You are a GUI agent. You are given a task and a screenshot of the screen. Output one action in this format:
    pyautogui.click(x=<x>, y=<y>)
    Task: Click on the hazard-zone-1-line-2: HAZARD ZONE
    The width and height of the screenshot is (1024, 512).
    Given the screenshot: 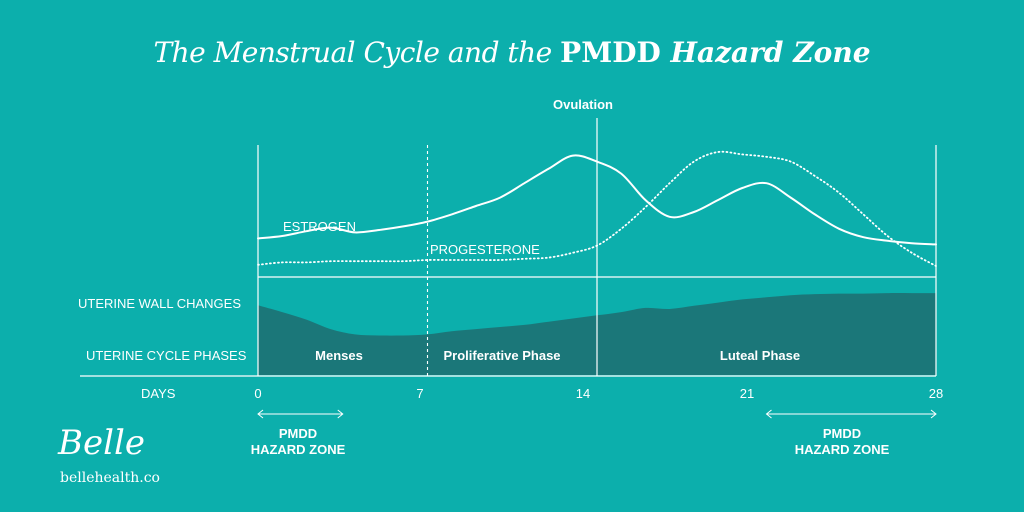 What is the action you would take?
    pyautogui.click(x=298, y=449)
    